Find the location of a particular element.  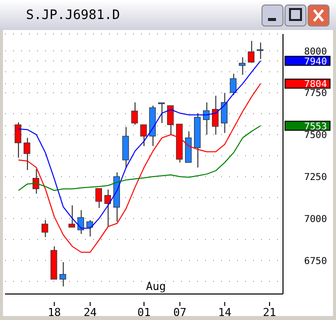

y-tick-label: 7250 is located at coordinates (316, 178).